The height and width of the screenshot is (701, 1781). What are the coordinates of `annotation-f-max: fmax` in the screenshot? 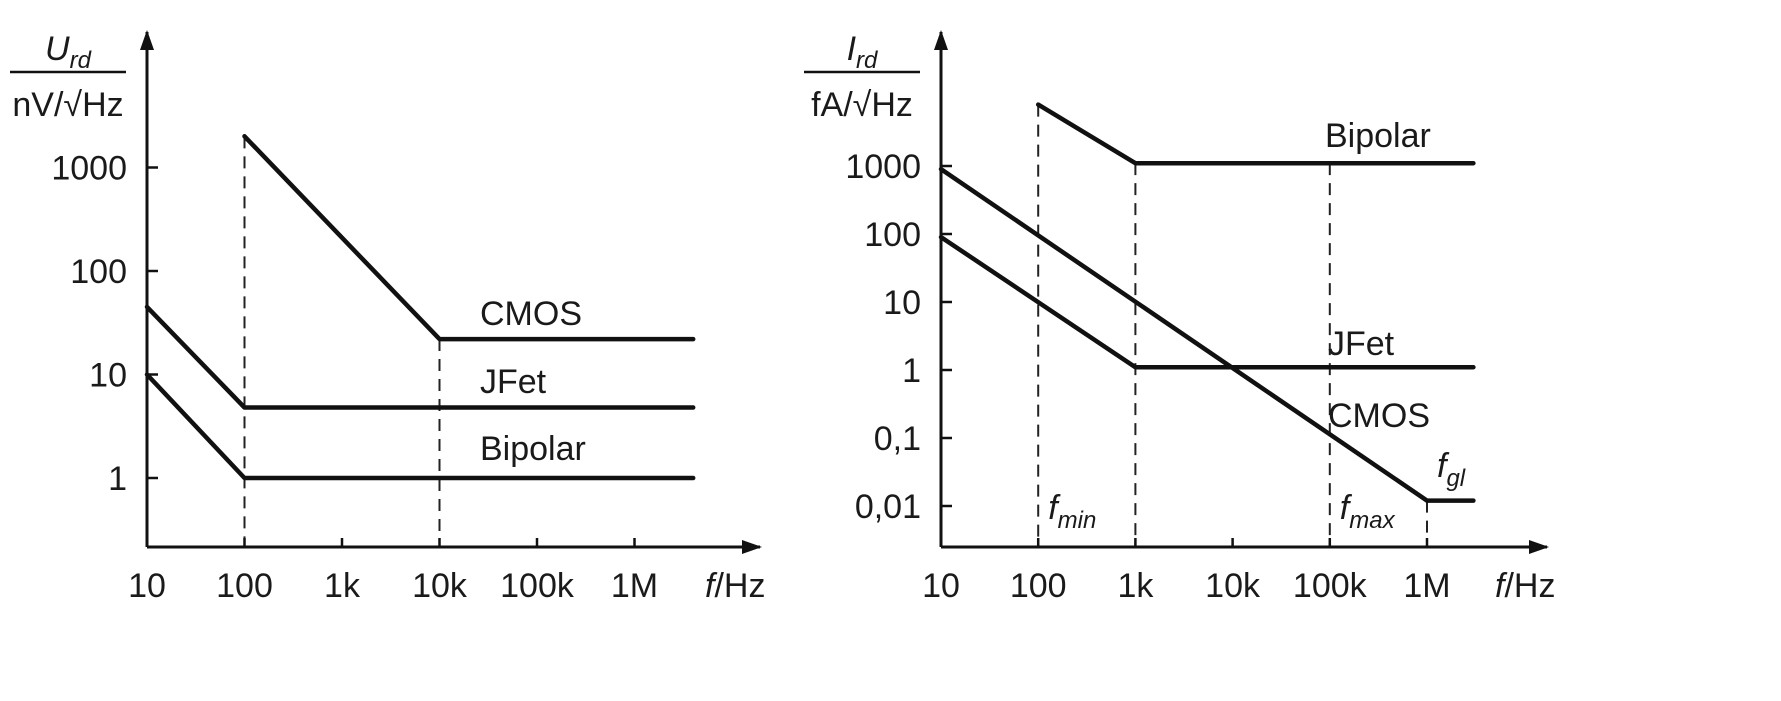 It's located at (1368, 511).